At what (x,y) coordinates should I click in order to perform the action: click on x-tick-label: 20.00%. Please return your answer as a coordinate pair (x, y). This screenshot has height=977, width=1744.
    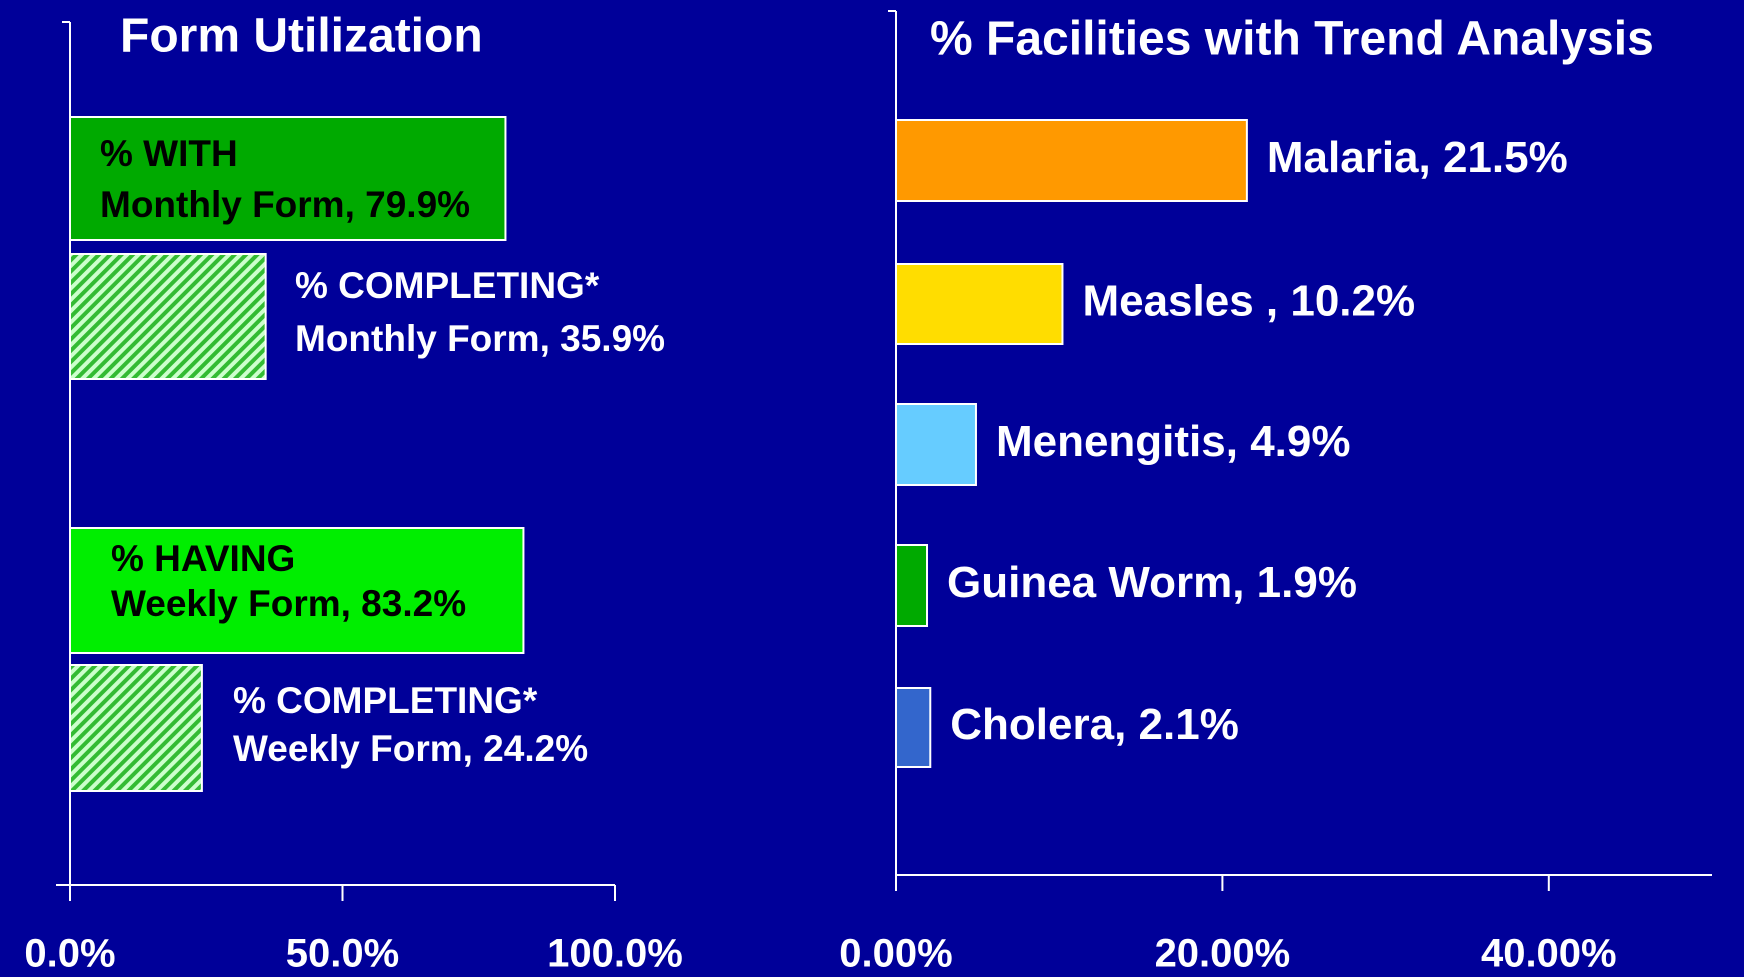
    Looking at the image, I should click on (1223, 954).